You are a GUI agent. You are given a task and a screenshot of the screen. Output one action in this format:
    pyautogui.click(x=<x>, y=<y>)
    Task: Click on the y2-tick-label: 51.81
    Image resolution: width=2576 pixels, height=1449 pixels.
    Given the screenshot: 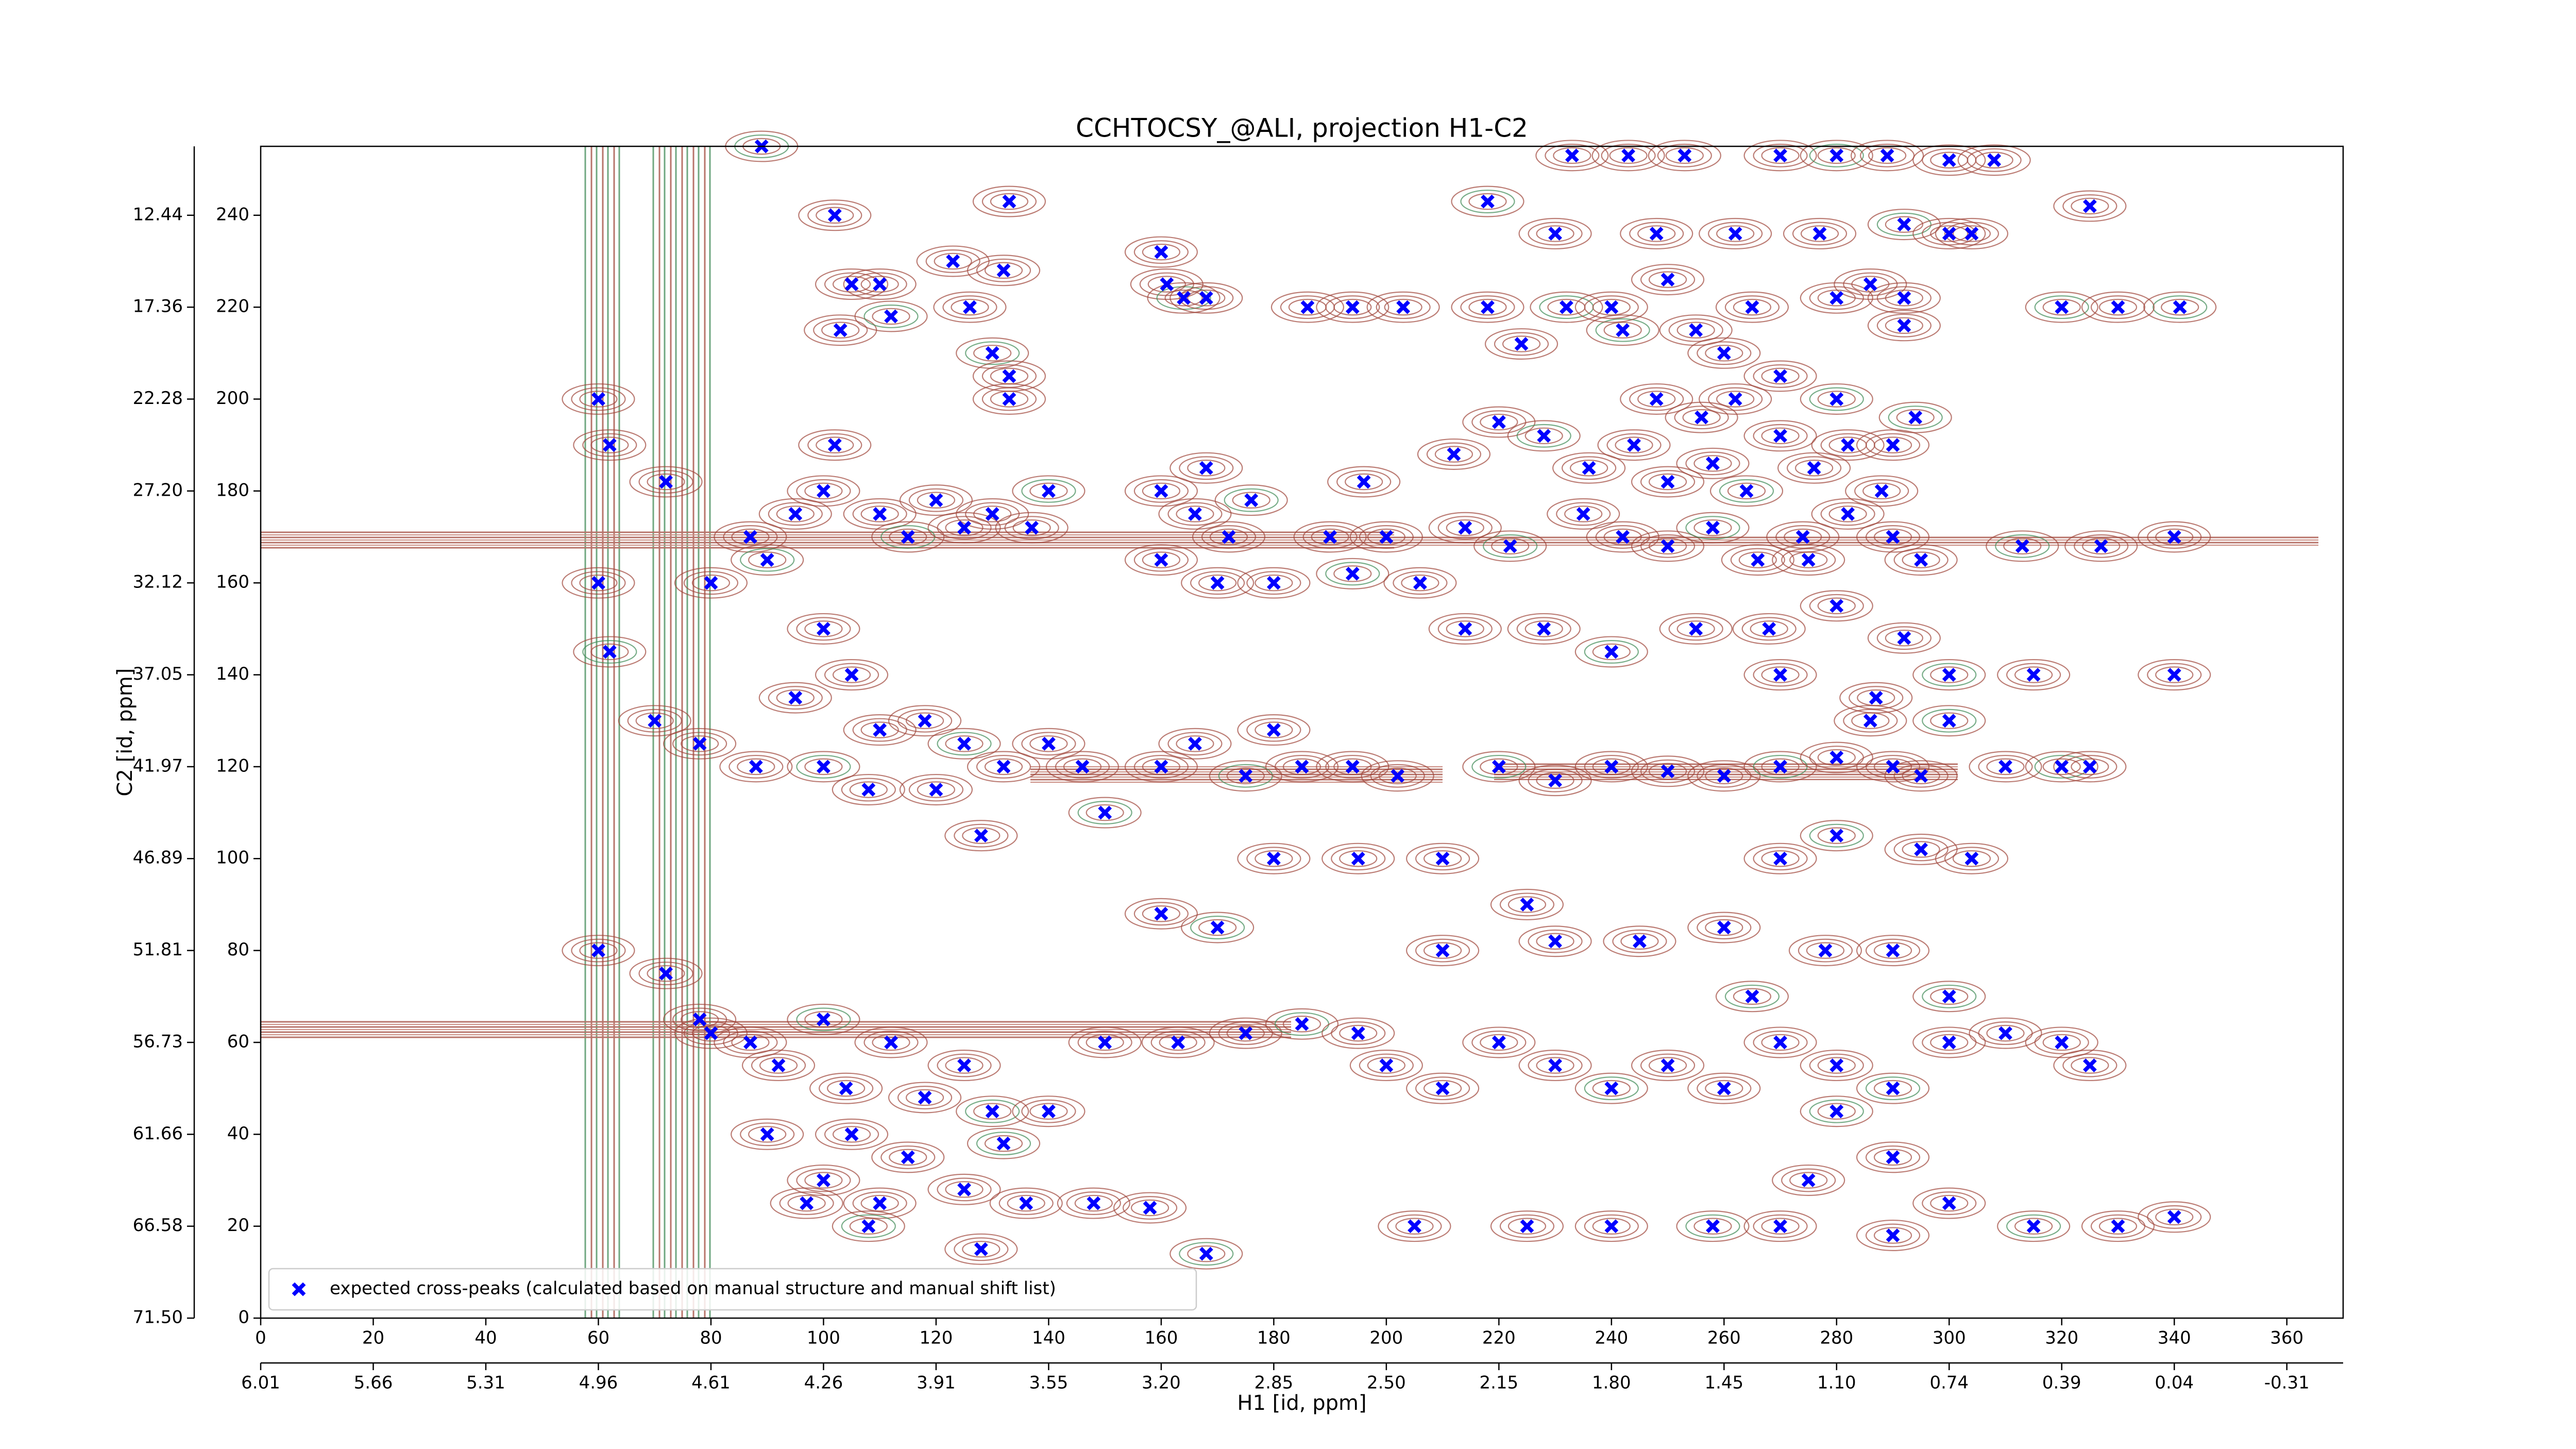 What is the action you would take?
    pyautogui.click(x=158, y=949)
    